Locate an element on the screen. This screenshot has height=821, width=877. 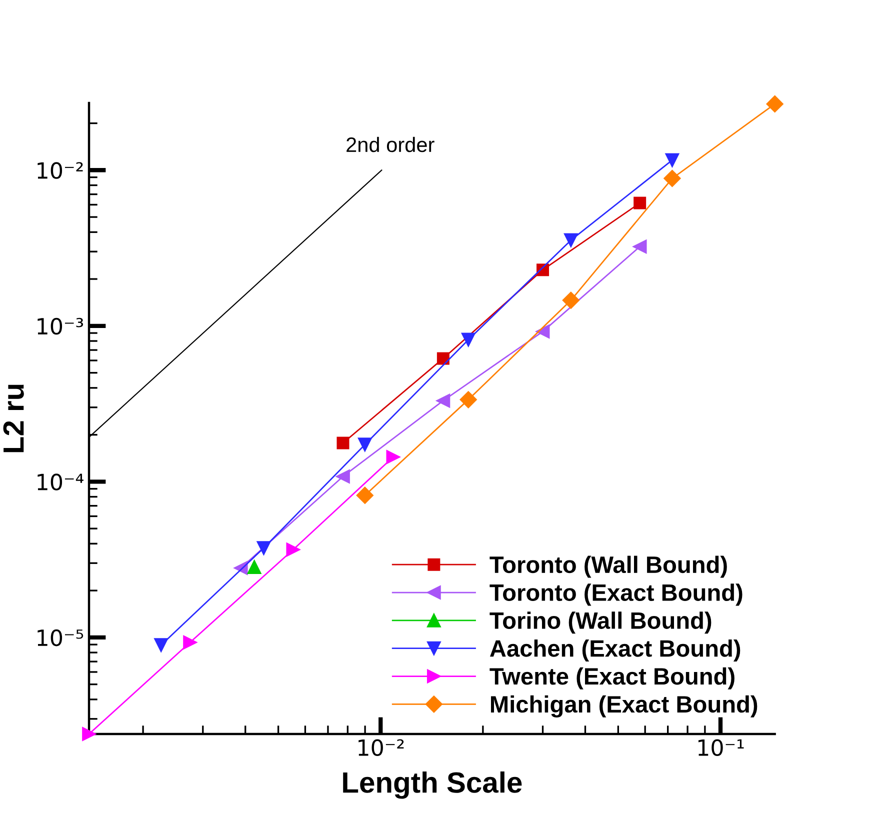
legend-label: Twente (Exact Bound) is located at coordinates (612, 678).